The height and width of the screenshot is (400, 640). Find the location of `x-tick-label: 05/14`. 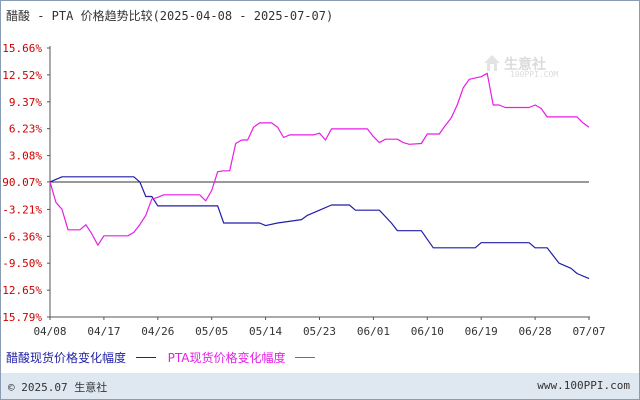

x-tick-label: 05/14 is located at coordinates (265, 331).